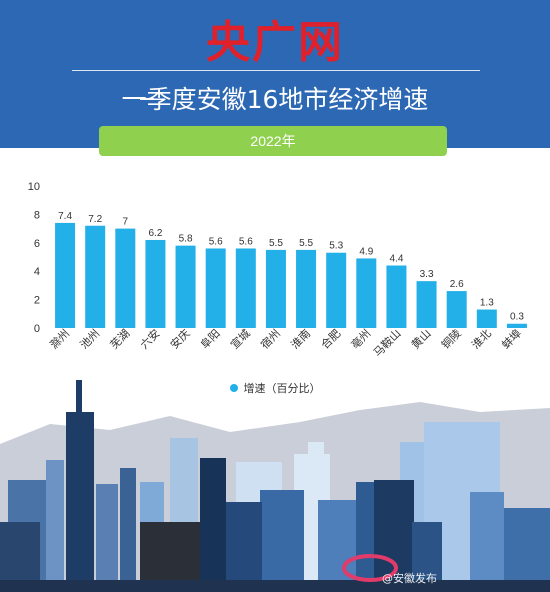  I want to click on data-label: 4.4, so click(396, 259).